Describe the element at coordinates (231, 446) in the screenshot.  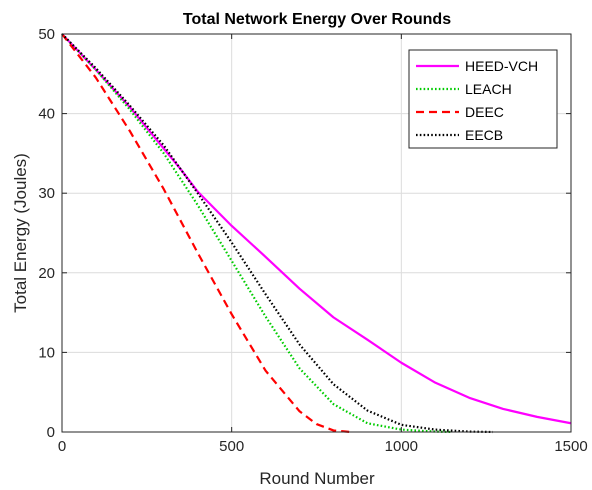
I see `x-tick-label: 500` at that location.